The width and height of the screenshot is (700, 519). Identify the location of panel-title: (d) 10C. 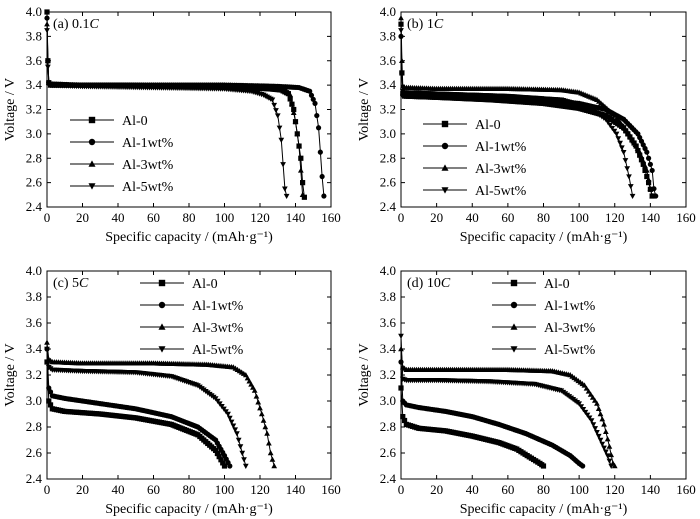
(429, 283).